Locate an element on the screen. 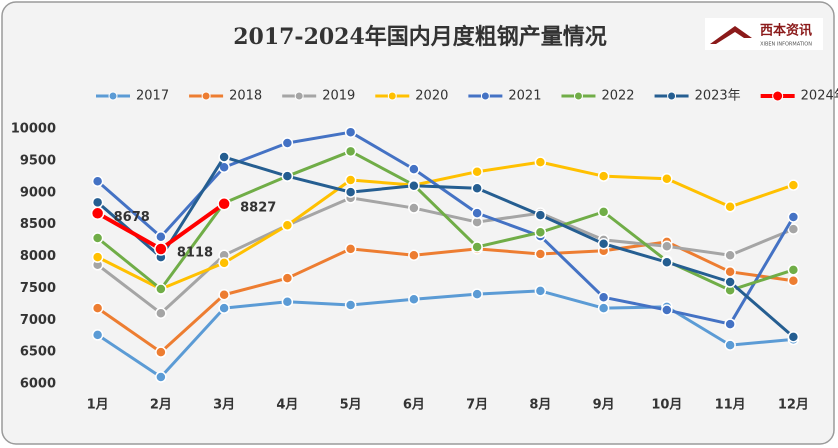  legend-item: 2018 is located at coordinates (225, 96).